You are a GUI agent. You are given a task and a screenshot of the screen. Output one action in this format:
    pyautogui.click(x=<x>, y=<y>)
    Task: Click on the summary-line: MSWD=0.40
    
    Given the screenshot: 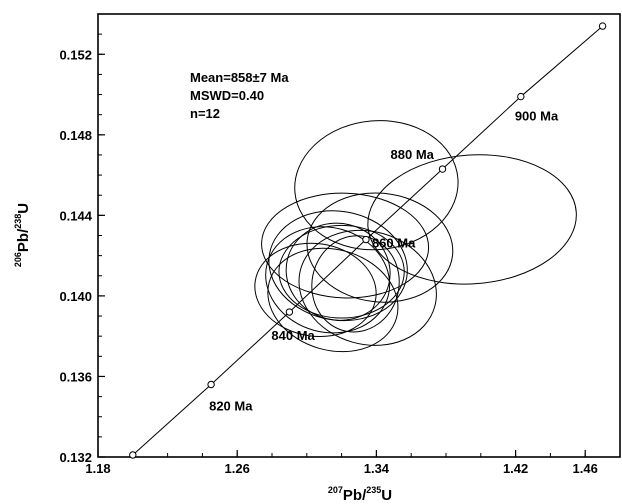 What is the action you would take?
    pyautogui.click(x=227, y=95)
    